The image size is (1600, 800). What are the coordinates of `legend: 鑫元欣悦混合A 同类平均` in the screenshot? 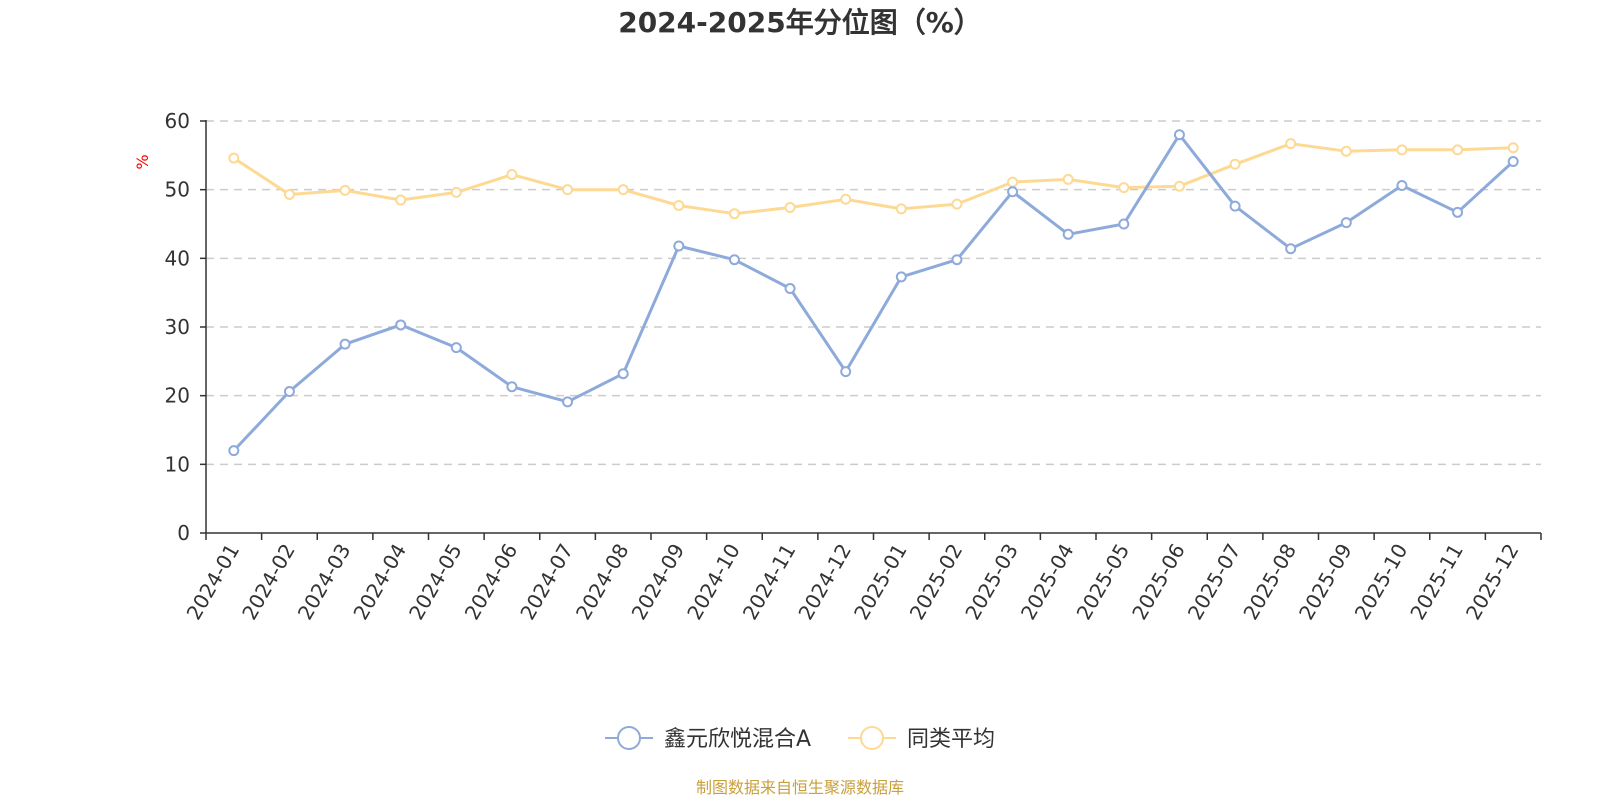 It's located at (800, 739).